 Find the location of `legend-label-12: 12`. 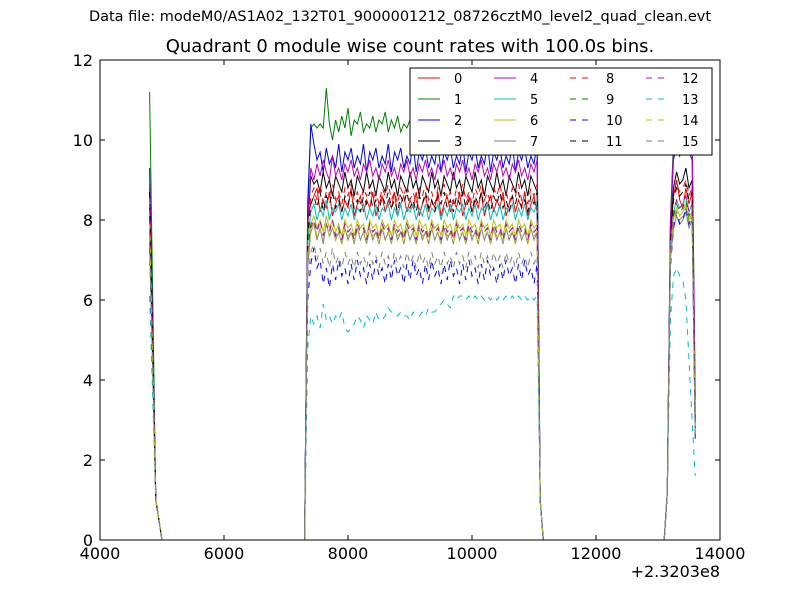

legend-label-12: 12 is located at coordinates (690, 79).